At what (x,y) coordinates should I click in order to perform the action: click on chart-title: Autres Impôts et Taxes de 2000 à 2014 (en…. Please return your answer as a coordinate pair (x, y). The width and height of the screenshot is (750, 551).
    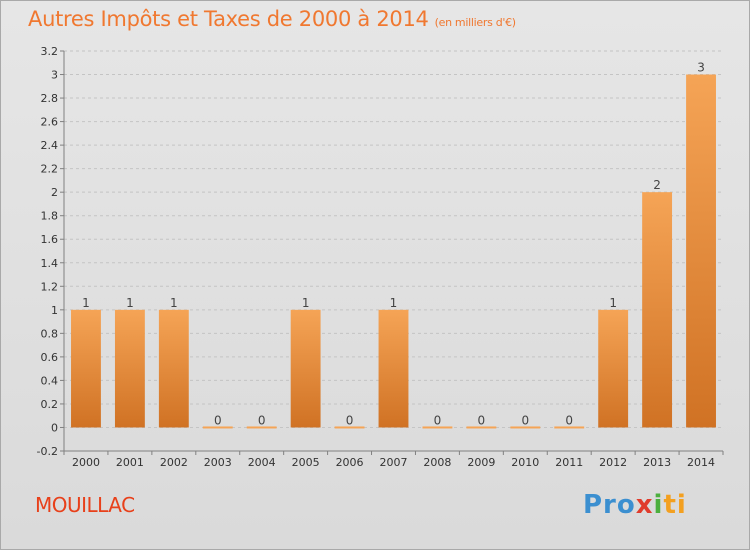
    Looking at the image, I should click on (272, 19).